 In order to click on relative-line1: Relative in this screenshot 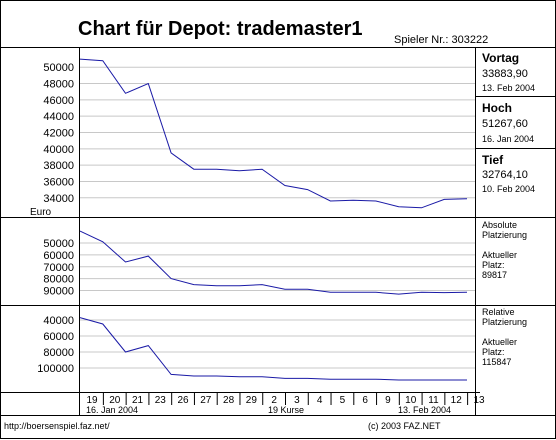, I will do `click(498, 312)`.